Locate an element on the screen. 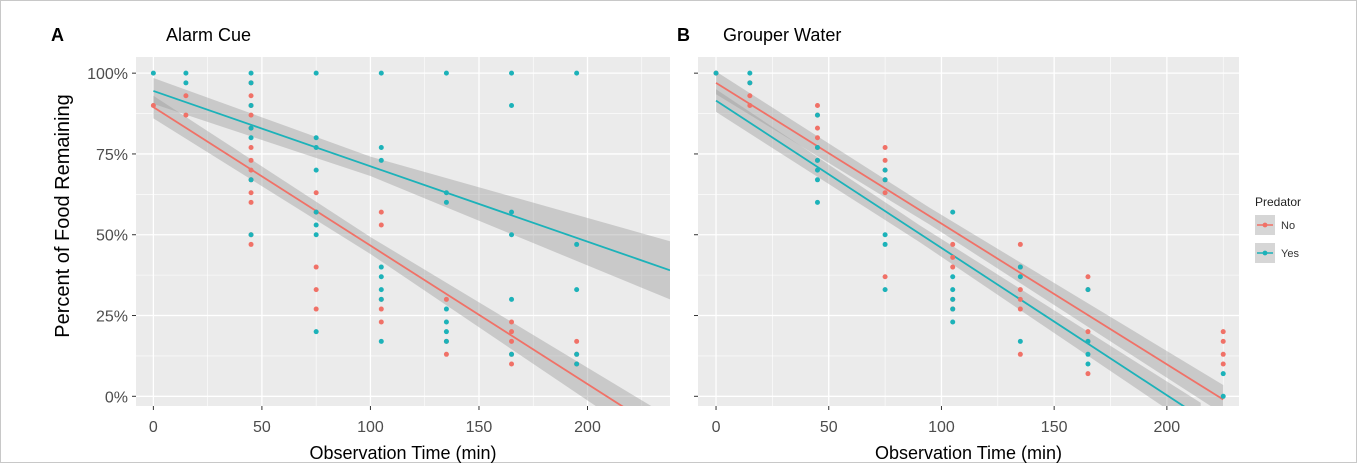 The height and width of the screenshot is (469, 1357). x-tick-label: 0 is located at coordinates (153, 427).